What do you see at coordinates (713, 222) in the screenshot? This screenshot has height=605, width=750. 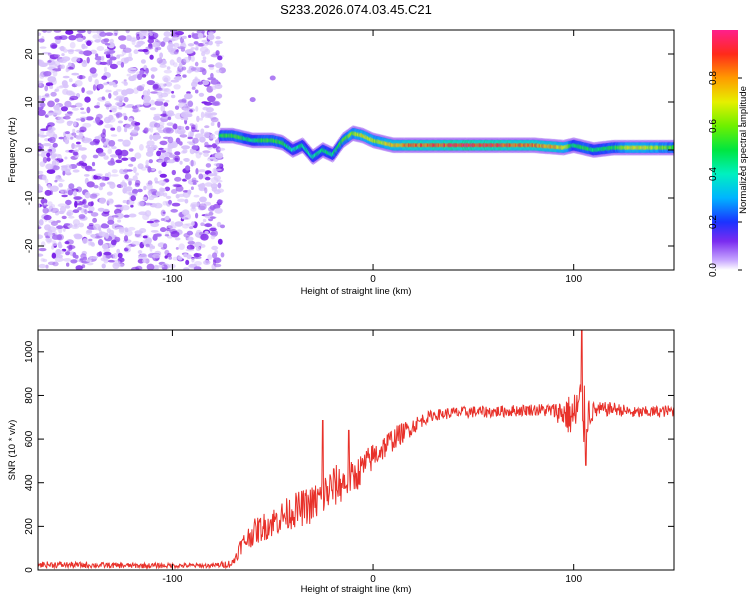 I see `colorbar-tick-label: 0.2` at bounding box center [713, 222].